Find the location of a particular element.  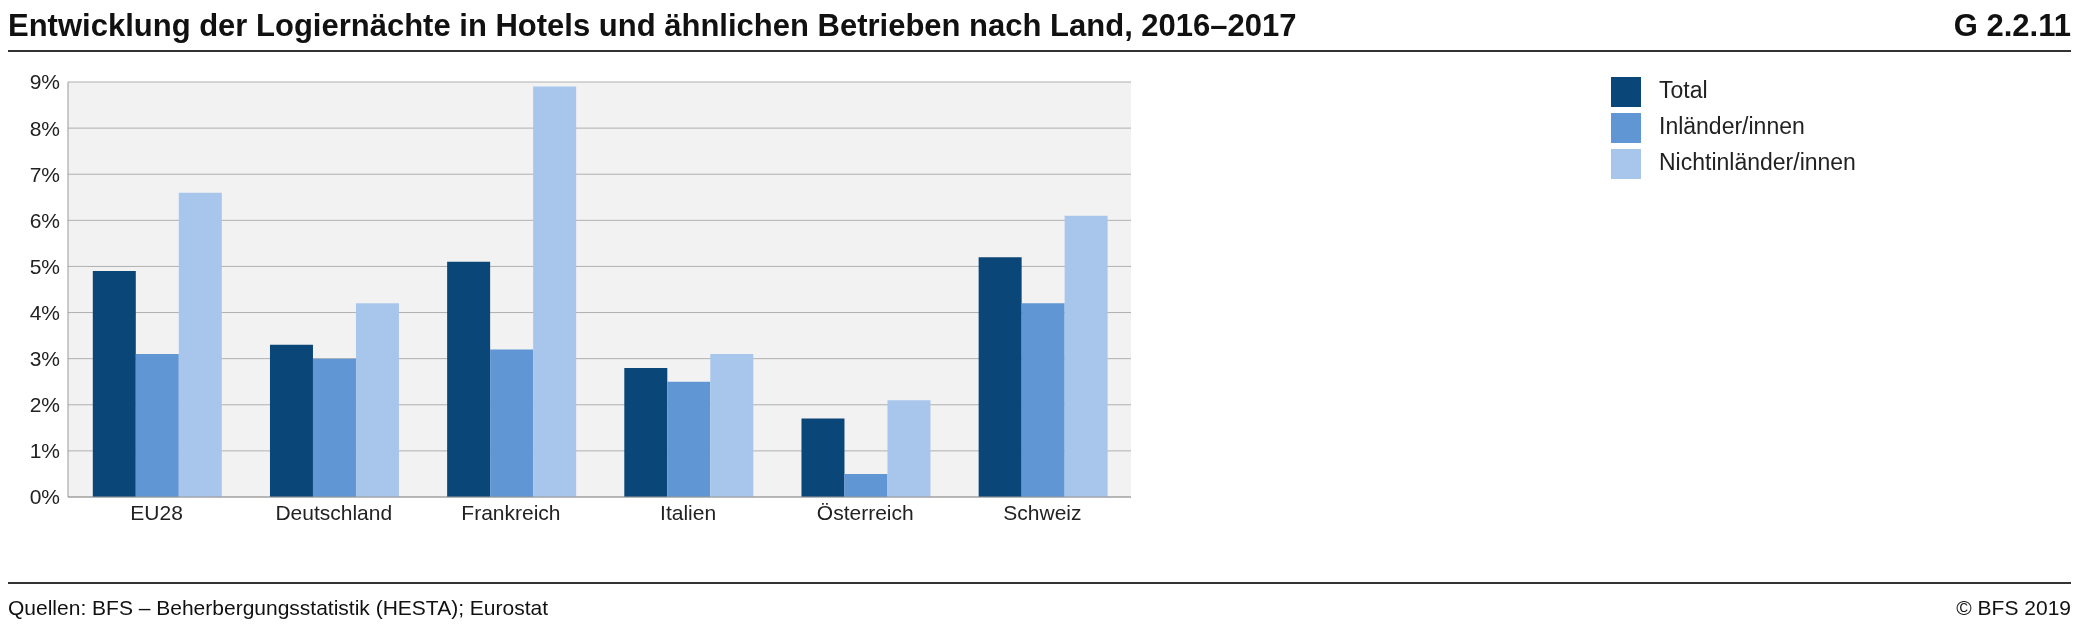

x-tick-label: Frankreich is located at coordinates (511, 512).